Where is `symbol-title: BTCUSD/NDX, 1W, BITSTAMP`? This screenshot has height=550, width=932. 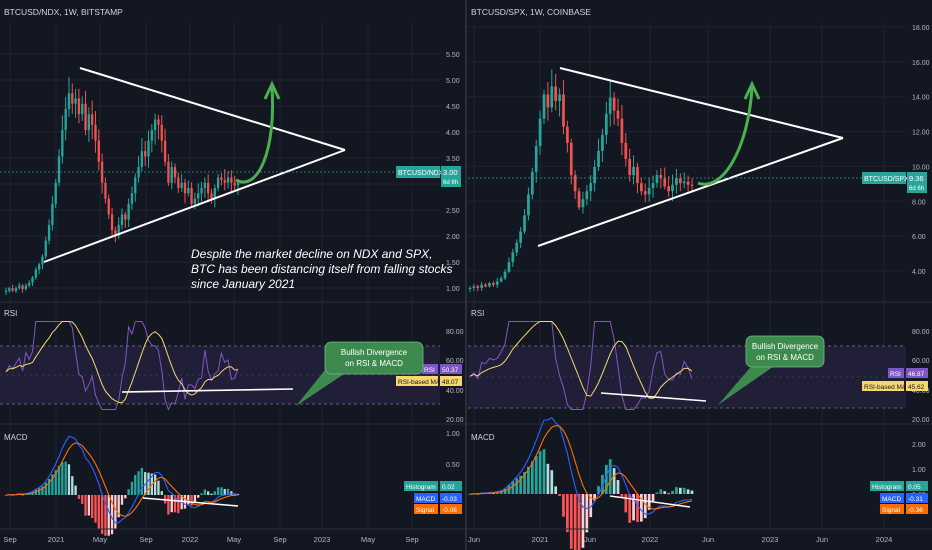
symbol-title: BTCUSD/NDX, 1W, BITSTAMP is located at coordinates (63, 12).